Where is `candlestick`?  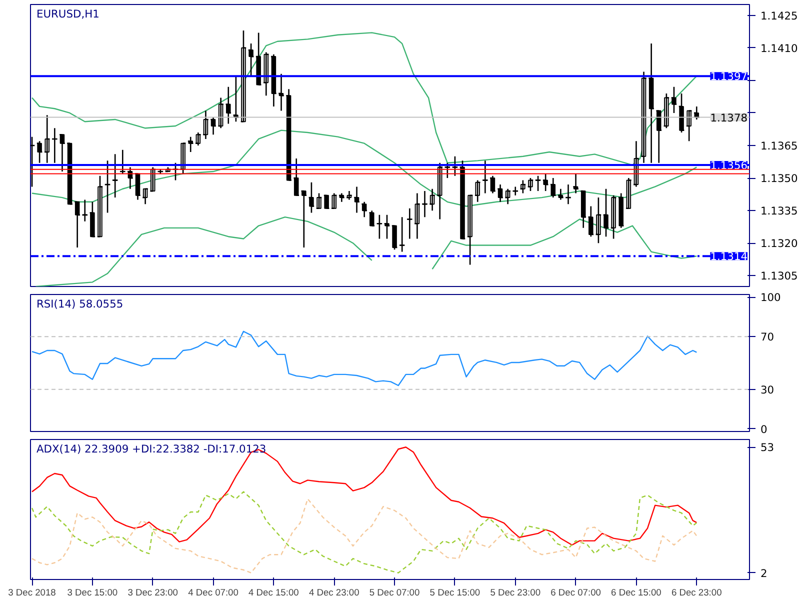
candlestick is located at coordinates (70, 173).